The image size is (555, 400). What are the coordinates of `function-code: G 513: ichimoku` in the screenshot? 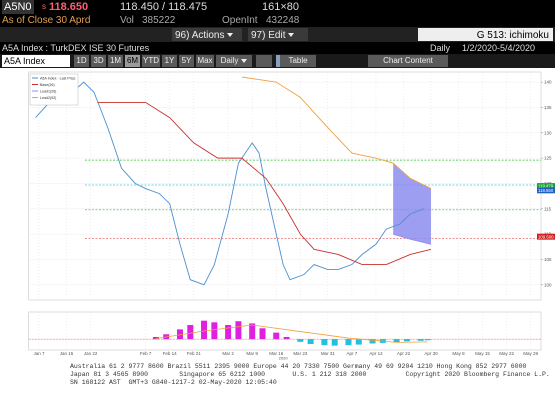 It's located at (485, 34).